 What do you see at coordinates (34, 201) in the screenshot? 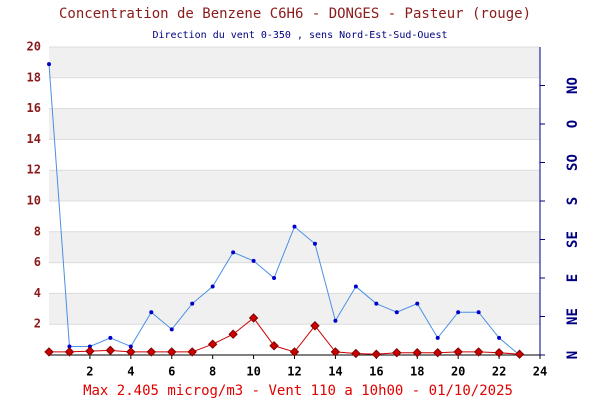
I see `y-tick-label: 10` at bounding box center [34, 201].